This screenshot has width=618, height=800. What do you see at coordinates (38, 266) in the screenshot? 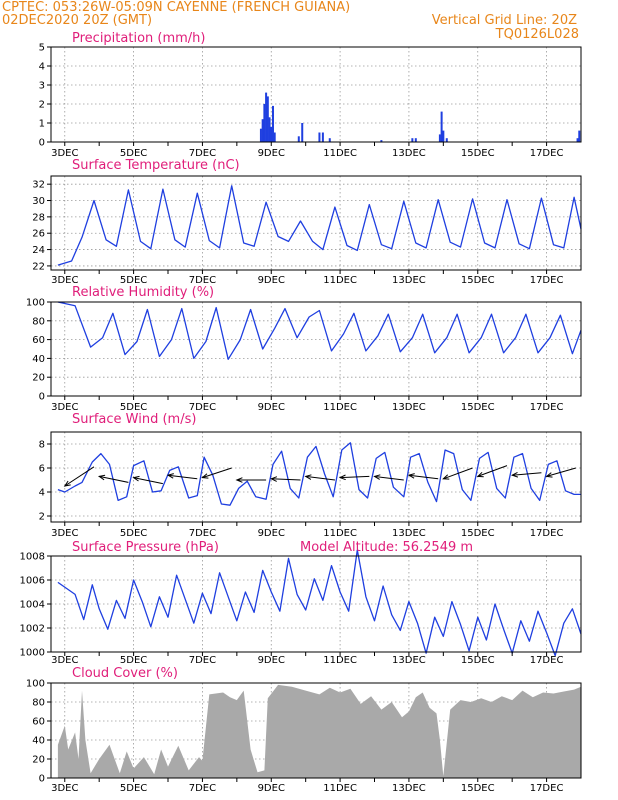
I see `y-tick-label: 22` at bounding box center [38, 266].